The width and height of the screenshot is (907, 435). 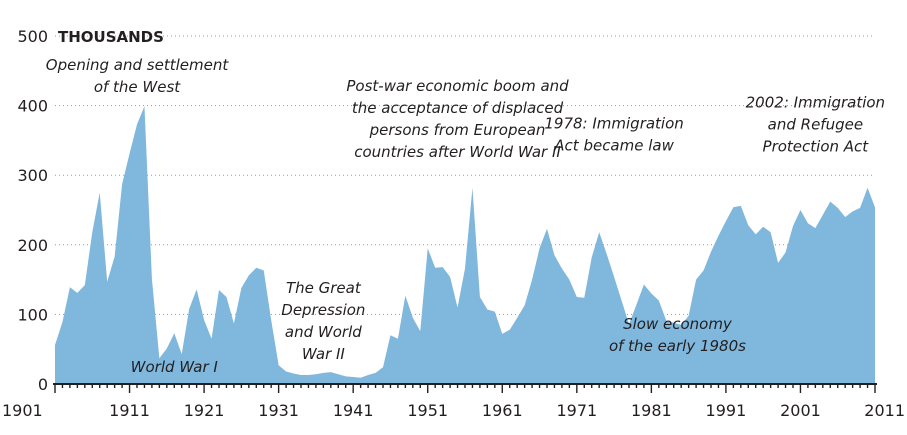 What do you see at coordinates (816, 147) in the screenshot?
I see `annotation-line: Protection Act` at bounding box center [816, 147].